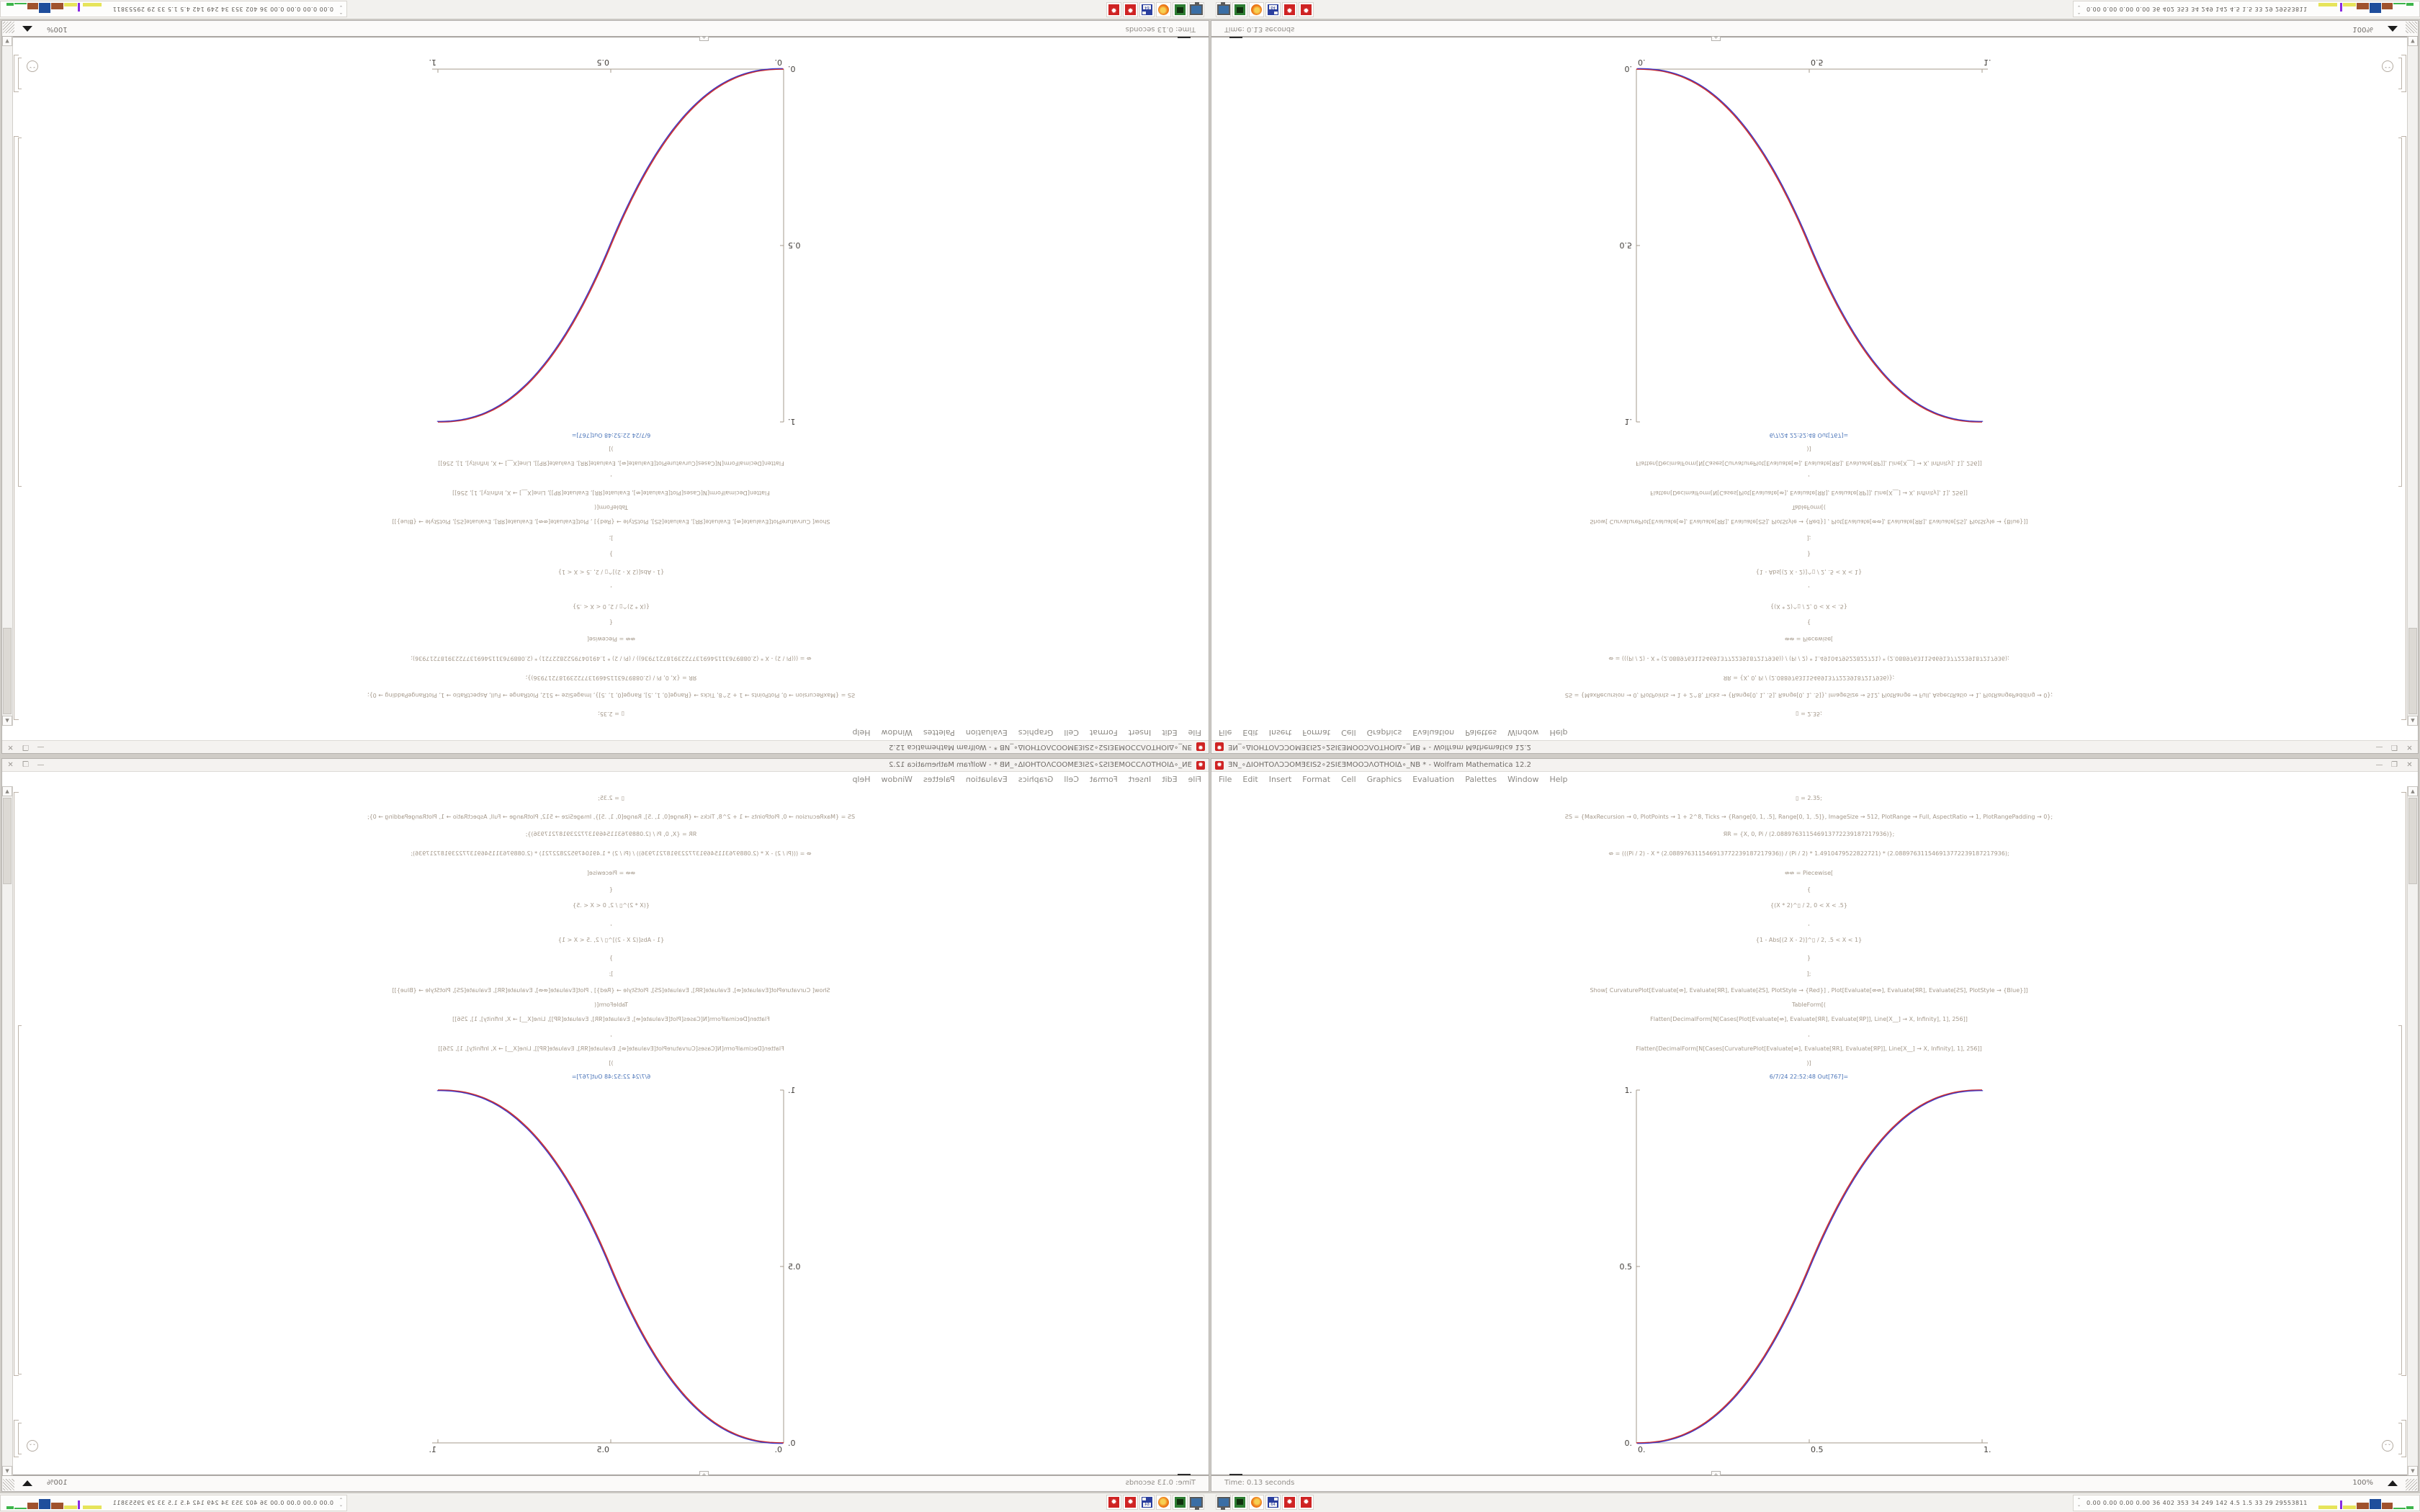  Describe the element at coordinates (7, 1131) in the screenshot. I see `vertical-scrollbar: ▲ ▼` at that location.